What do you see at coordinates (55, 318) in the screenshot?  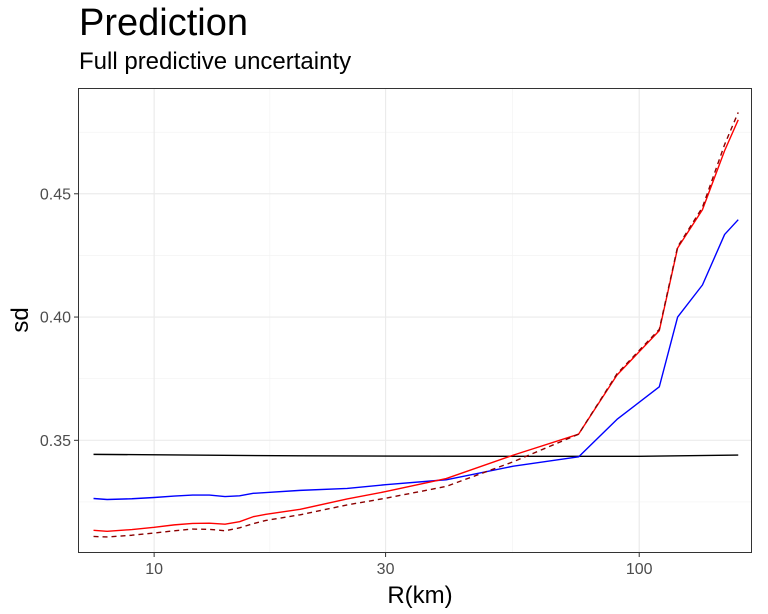 I see `y-tick-label: 0.40` at bounding box center [55, 318].